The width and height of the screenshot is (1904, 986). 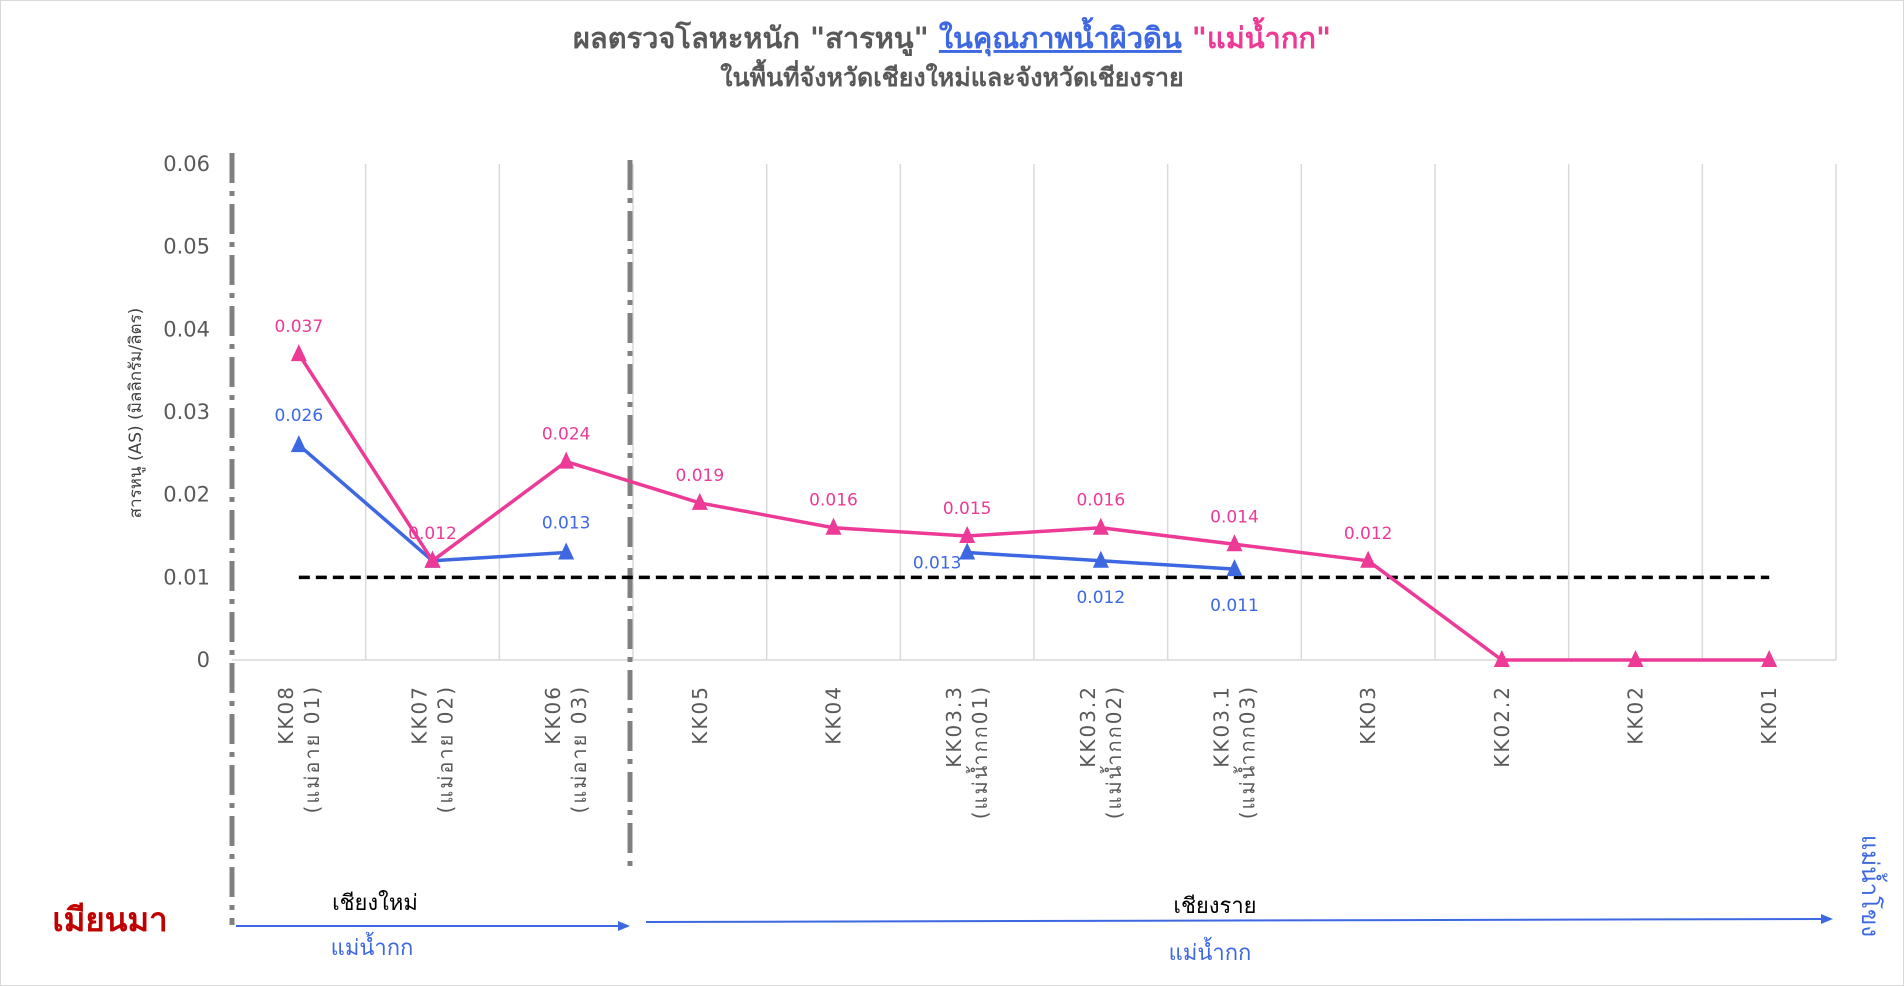 What do you see at coordinates (1827, 919) in the screenshot?
I see `river-arrowhead-right` at bounding box center [1827, 919].